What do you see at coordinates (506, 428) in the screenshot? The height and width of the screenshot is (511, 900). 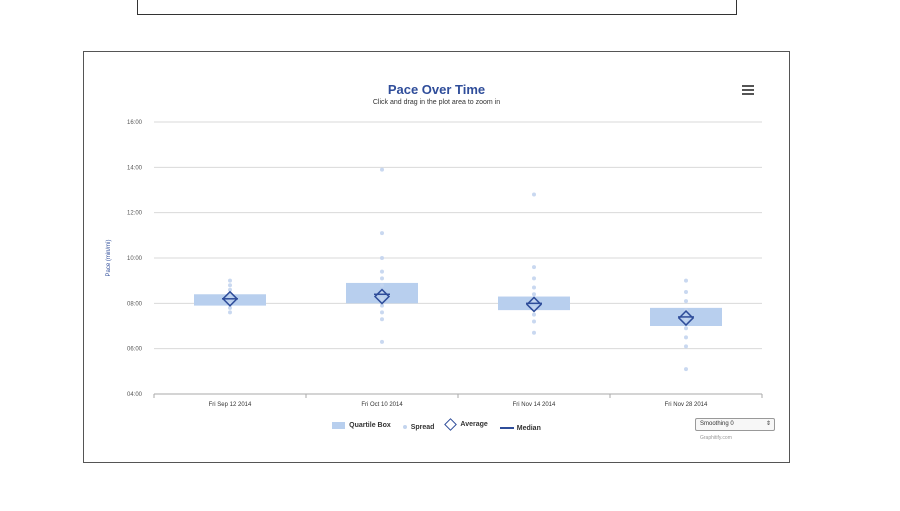 I see `median-line-swatch` at bounding box center [506, 428].